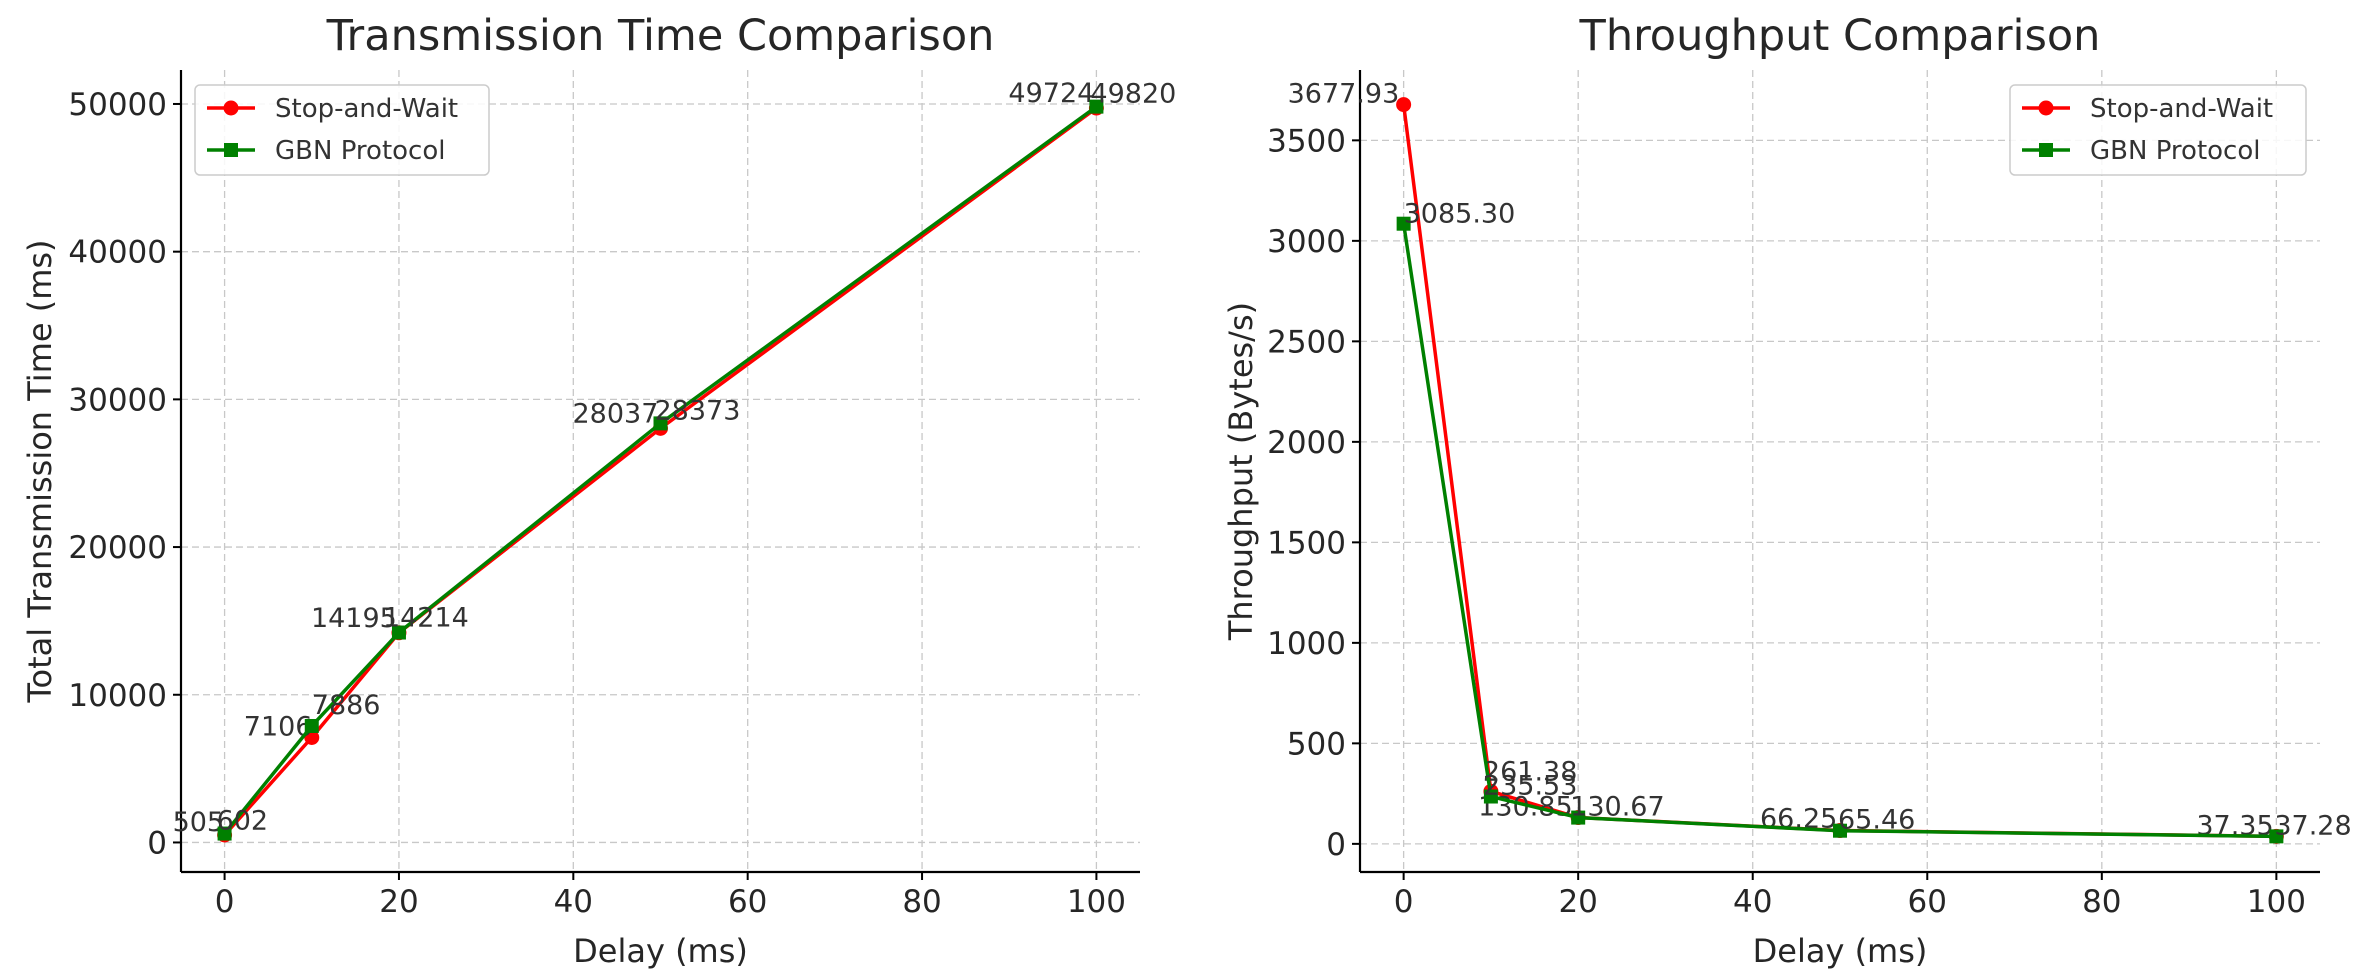  Describe the element at coordinates (616, 413) in the screenshot. I see `data-label: 28037` at that location.